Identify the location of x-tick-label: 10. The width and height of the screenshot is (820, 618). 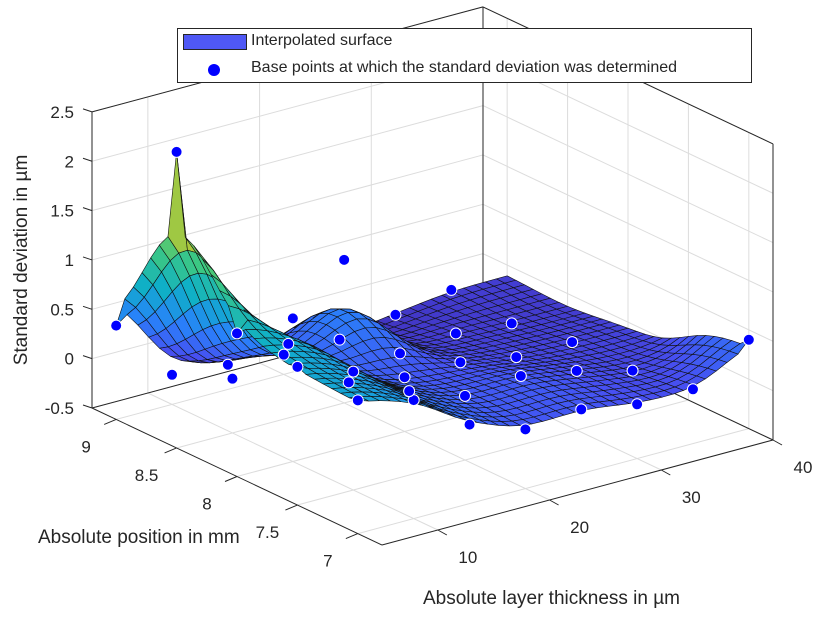
(467, 557).